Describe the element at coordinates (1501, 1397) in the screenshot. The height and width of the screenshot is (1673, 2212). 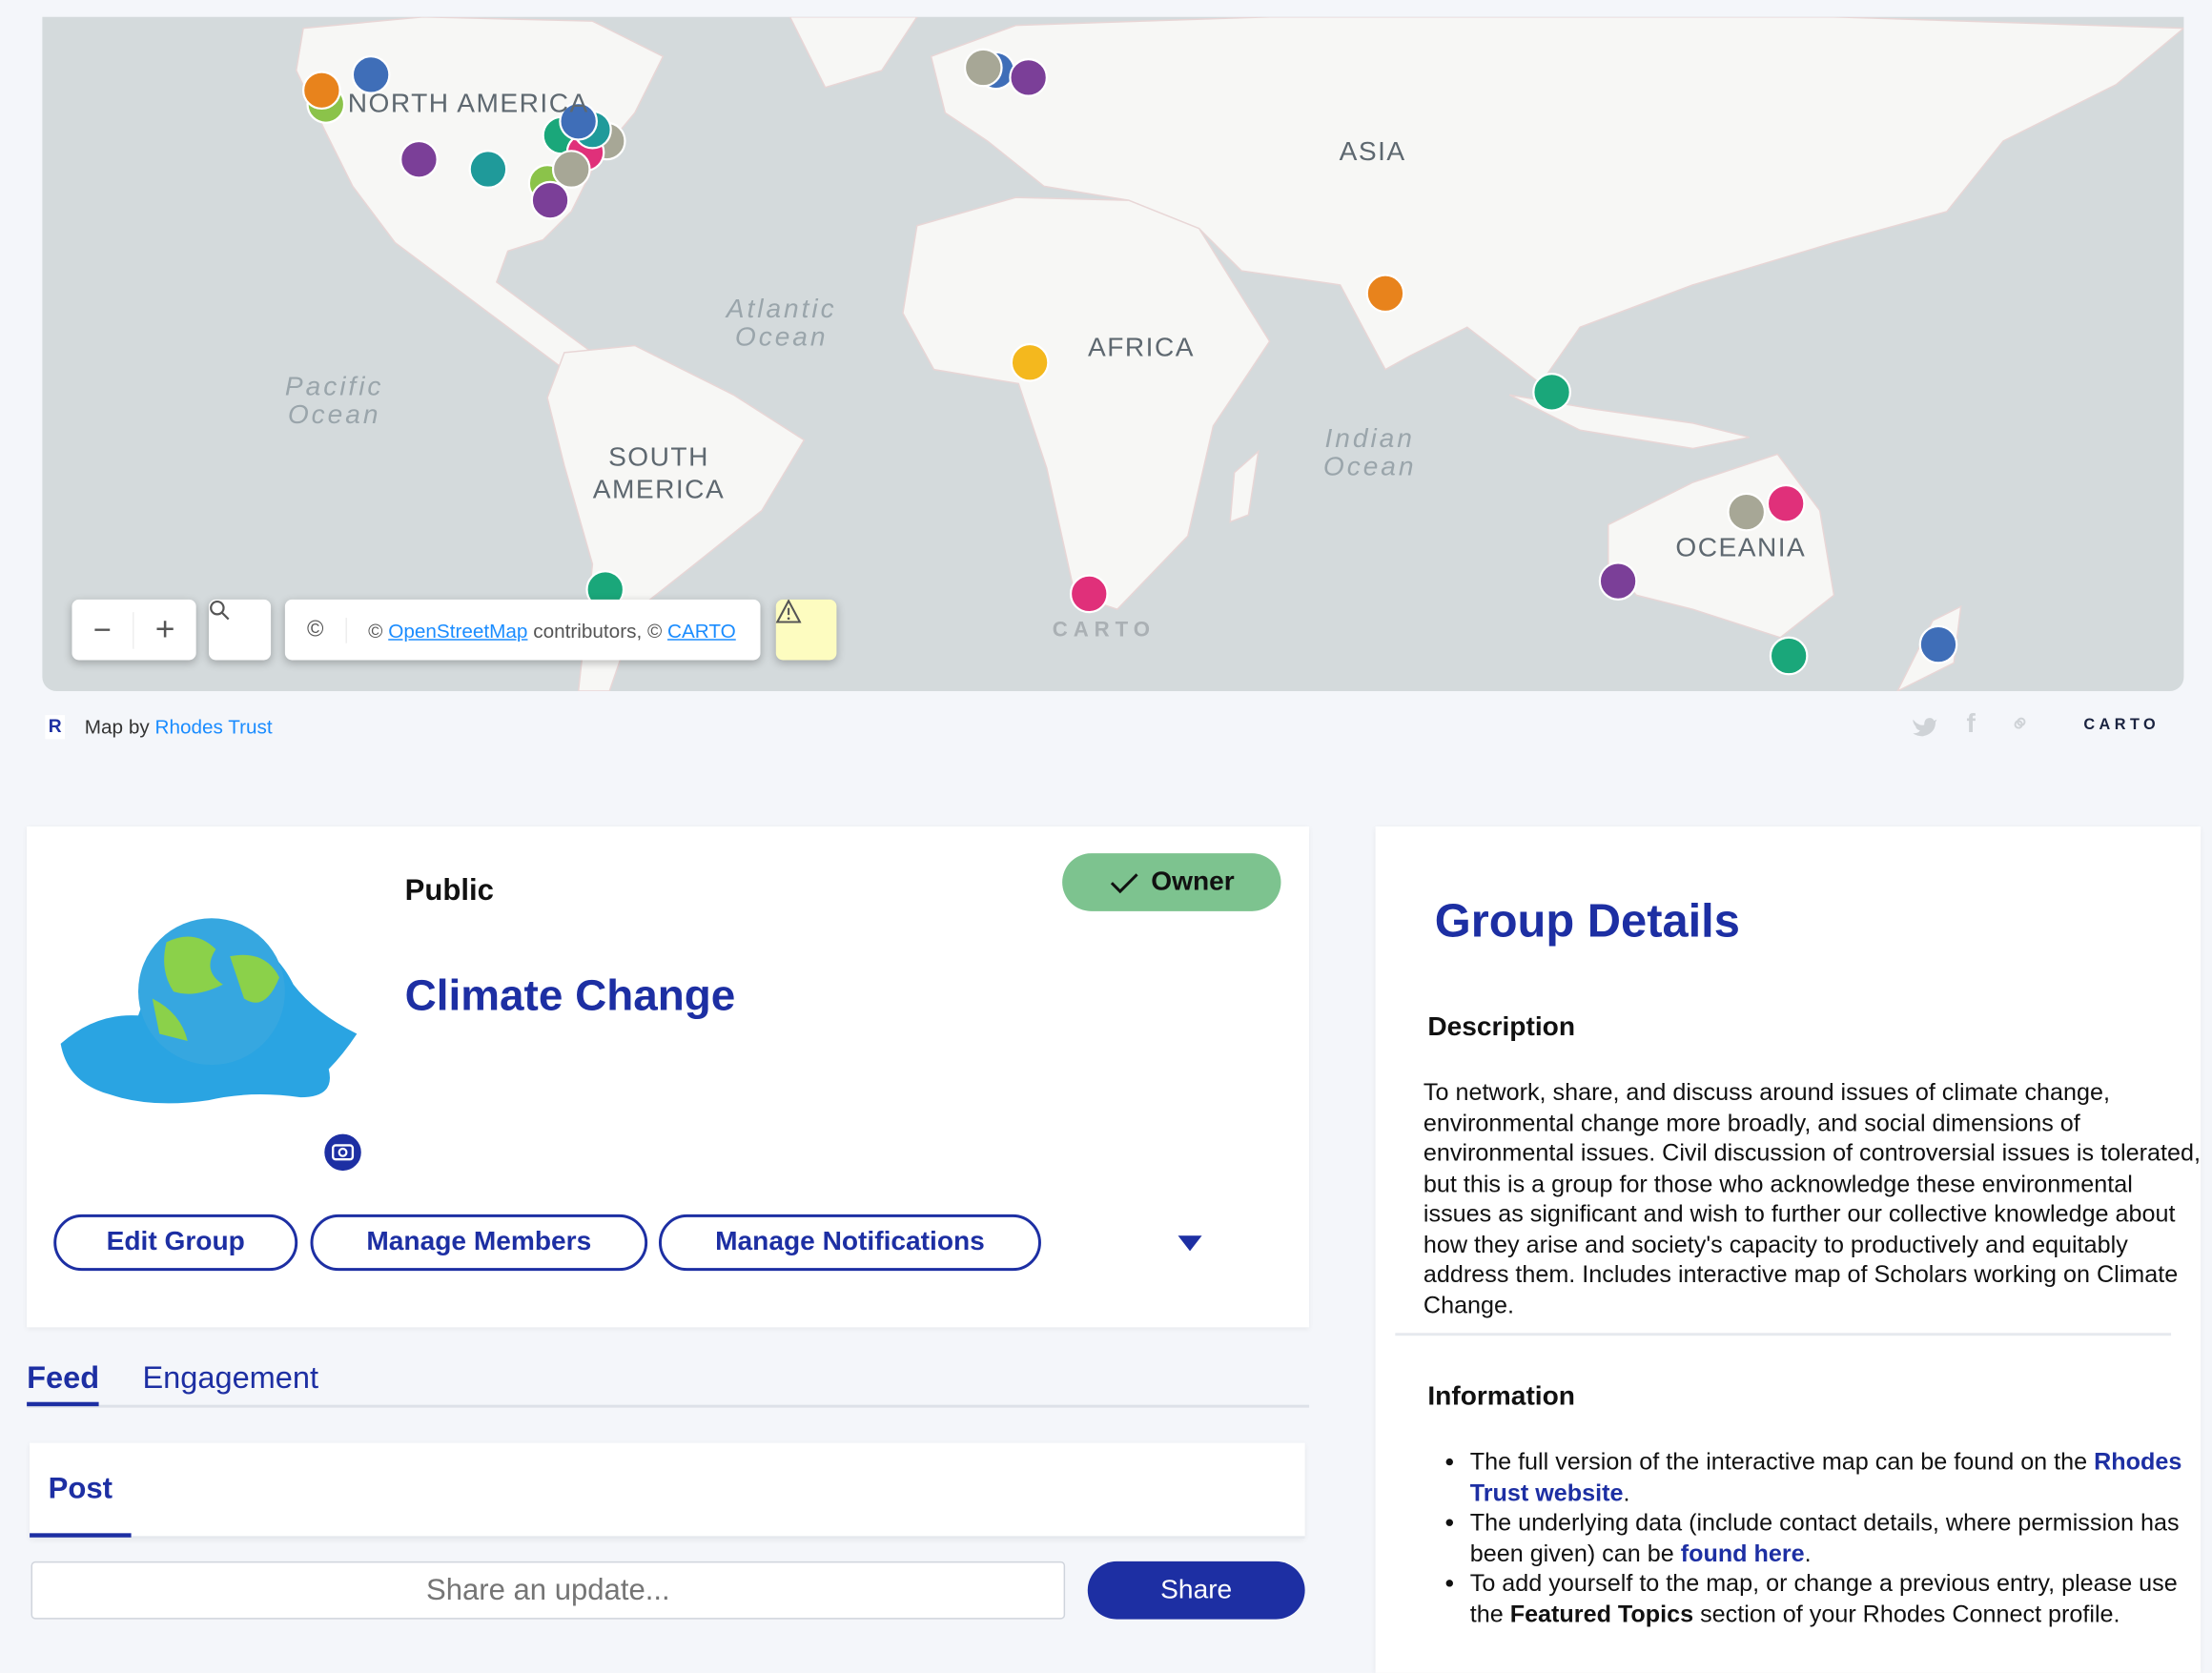
I see `information-heading: Information` at that location.